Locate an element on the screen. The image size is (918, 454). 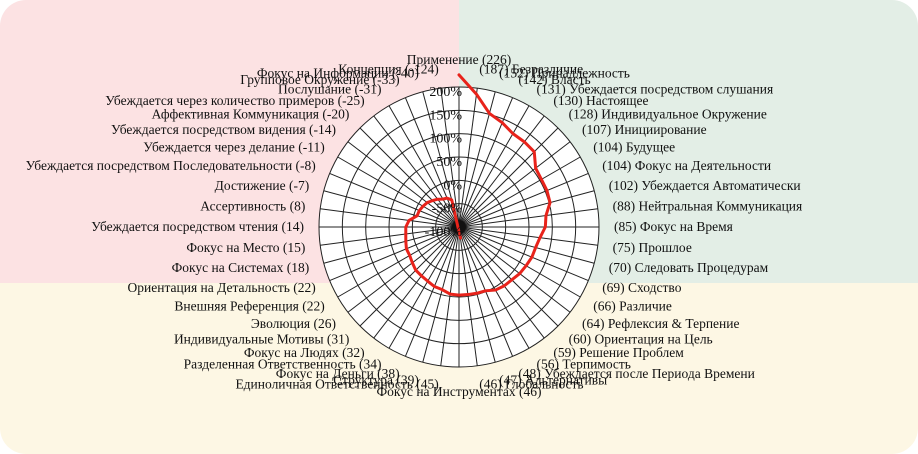
radial-tick-labels: 200% 150% 100% 50% 0% -50% -100% is located at coordinates (444, 162).